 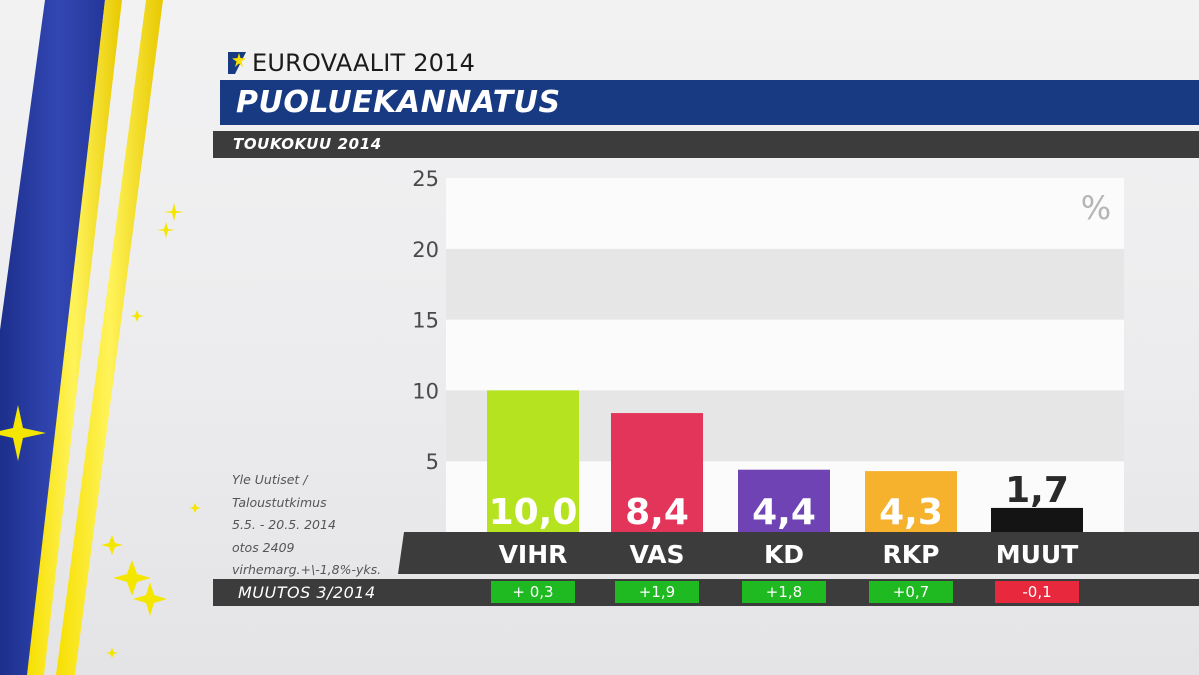 I want to click on y-tick-label: 20, so click(x=425, y=250).